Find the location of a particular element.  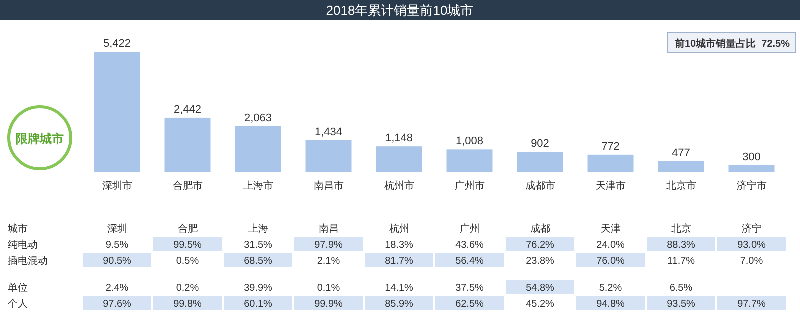

x-tick-label: 广州 is located at coordinates (470, 229).